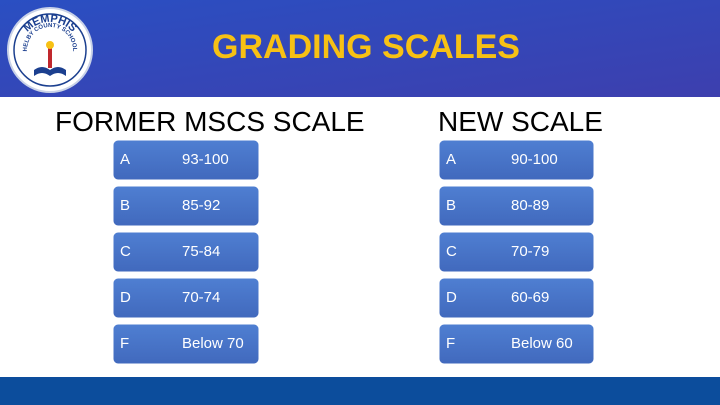  I want to click on column-title: FORMER MSCS SCALE, so click(210, 121).